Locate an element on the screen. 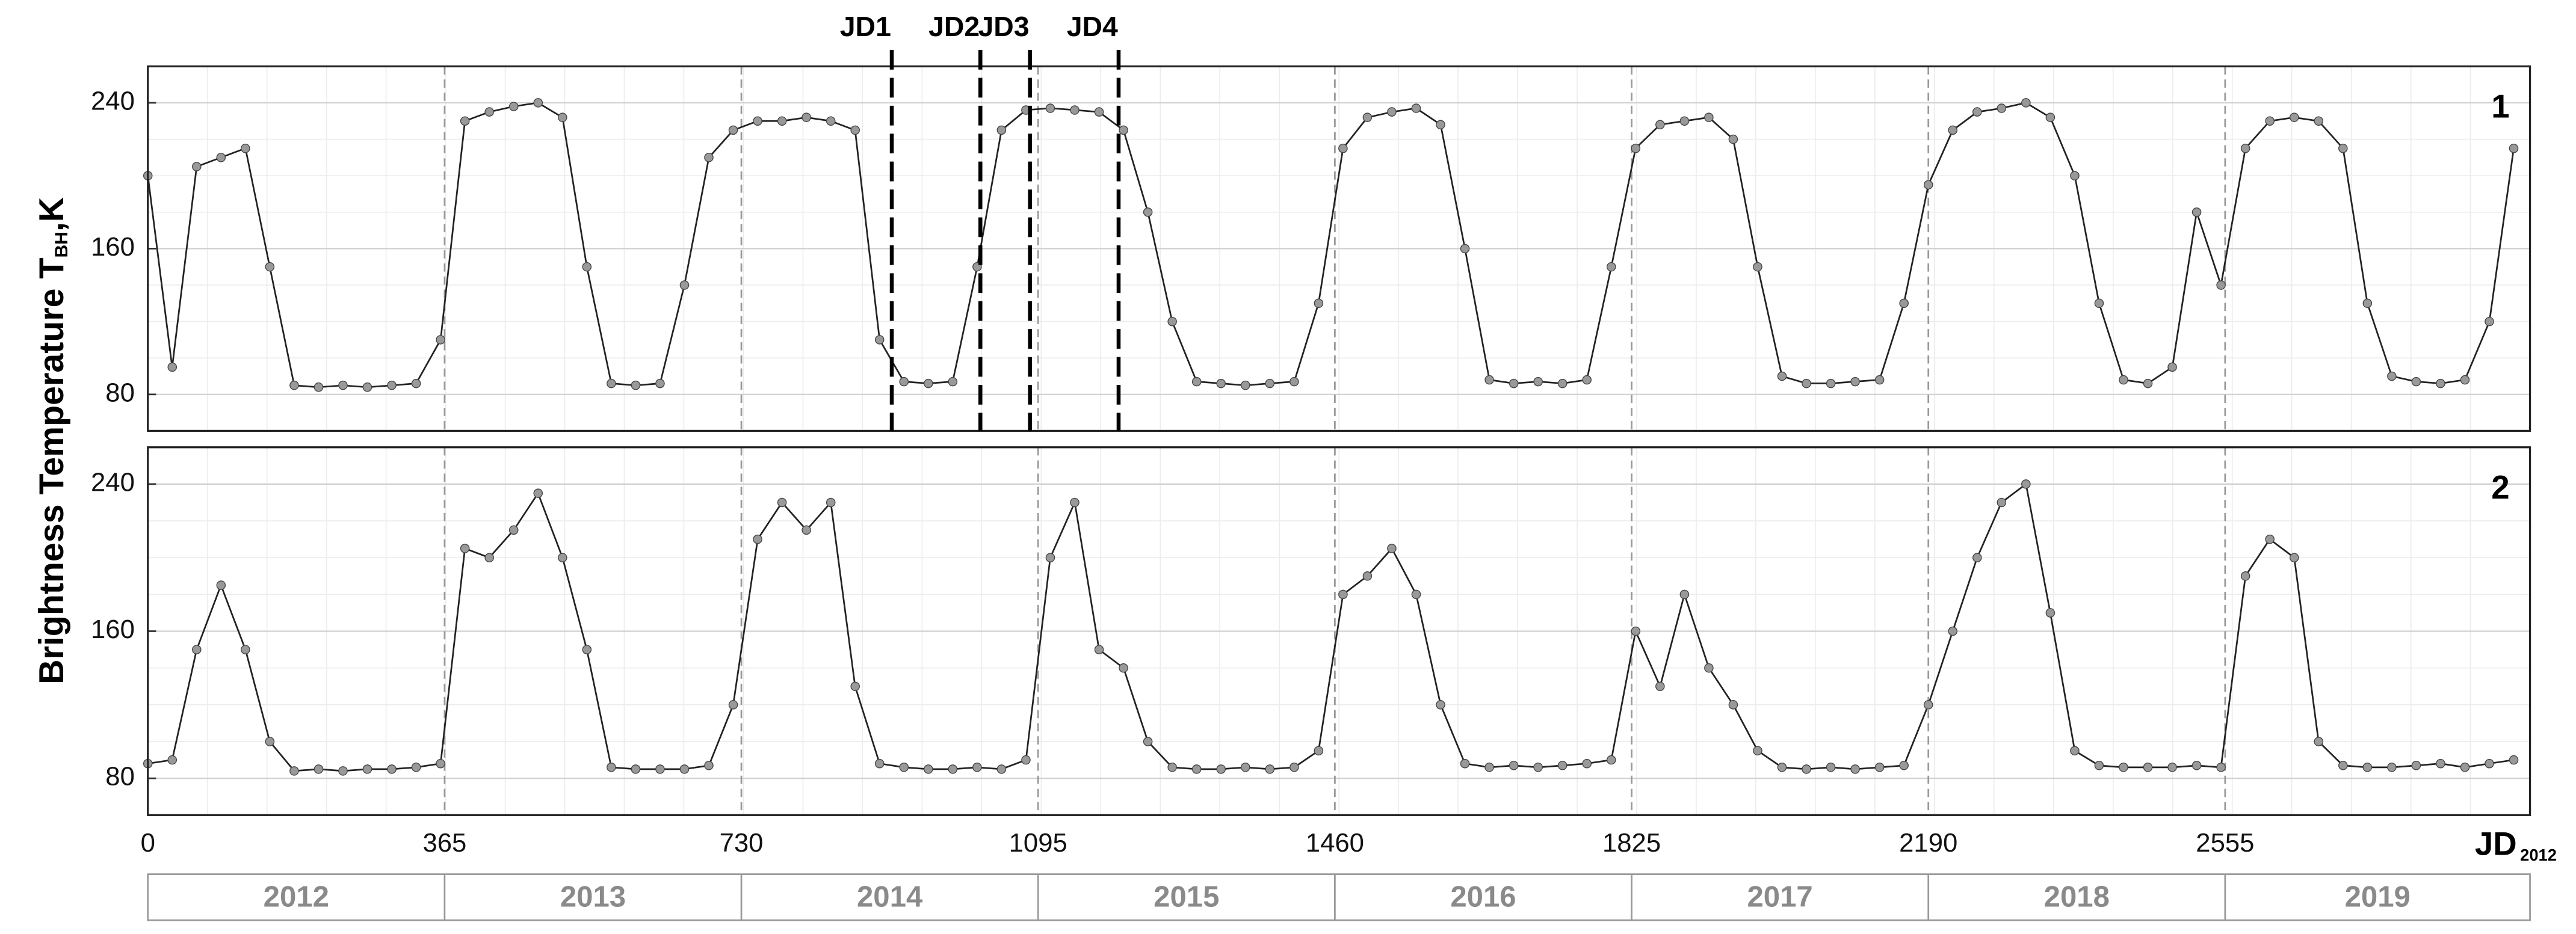 Image resolution: width=2576 pixels, height=934 pixels. year-label: 2014 is located at coordinates (890, 897).